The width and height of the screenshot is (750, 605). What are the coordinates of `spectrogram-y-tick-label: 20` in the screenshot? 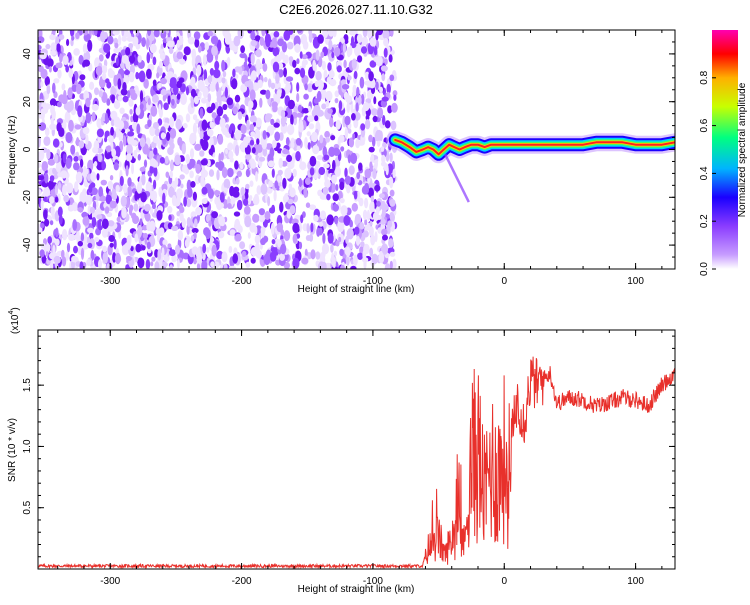 It's located at (27, 102).